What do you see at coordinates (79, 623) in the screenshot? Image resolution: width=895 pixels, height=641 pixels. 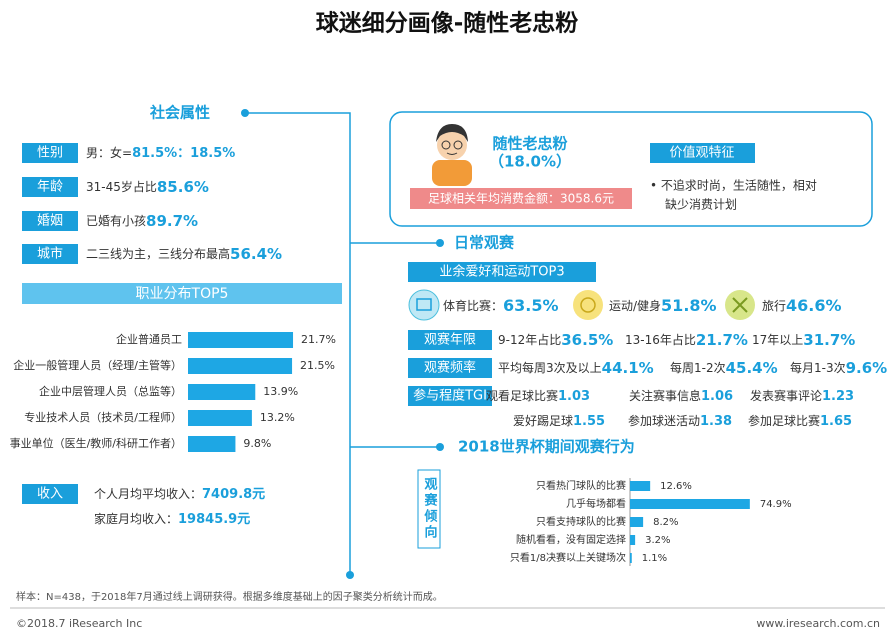 I see `copyright: ©2018.7 iResearch Inc` at bounding box center [79, 623].